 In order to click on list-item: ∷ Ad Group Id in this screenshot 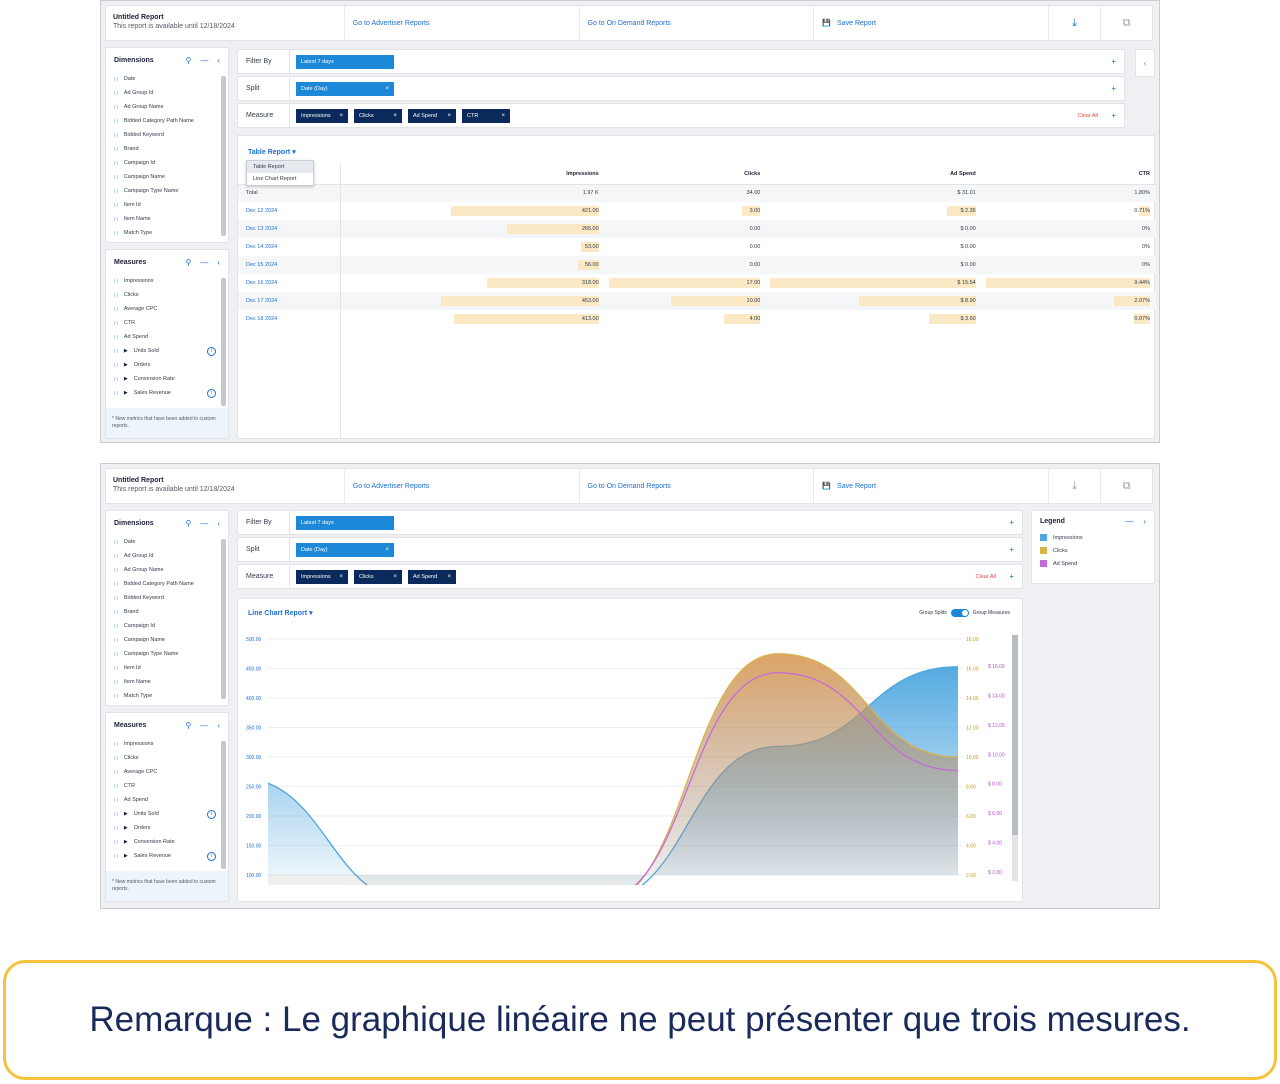, I will do `click(171, 556)`.